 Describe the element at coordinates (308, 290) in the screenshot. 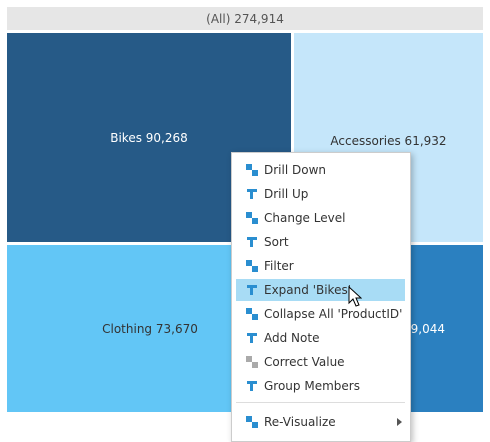

I see `menu-item-label: Expand 'Bikes'` at that location.